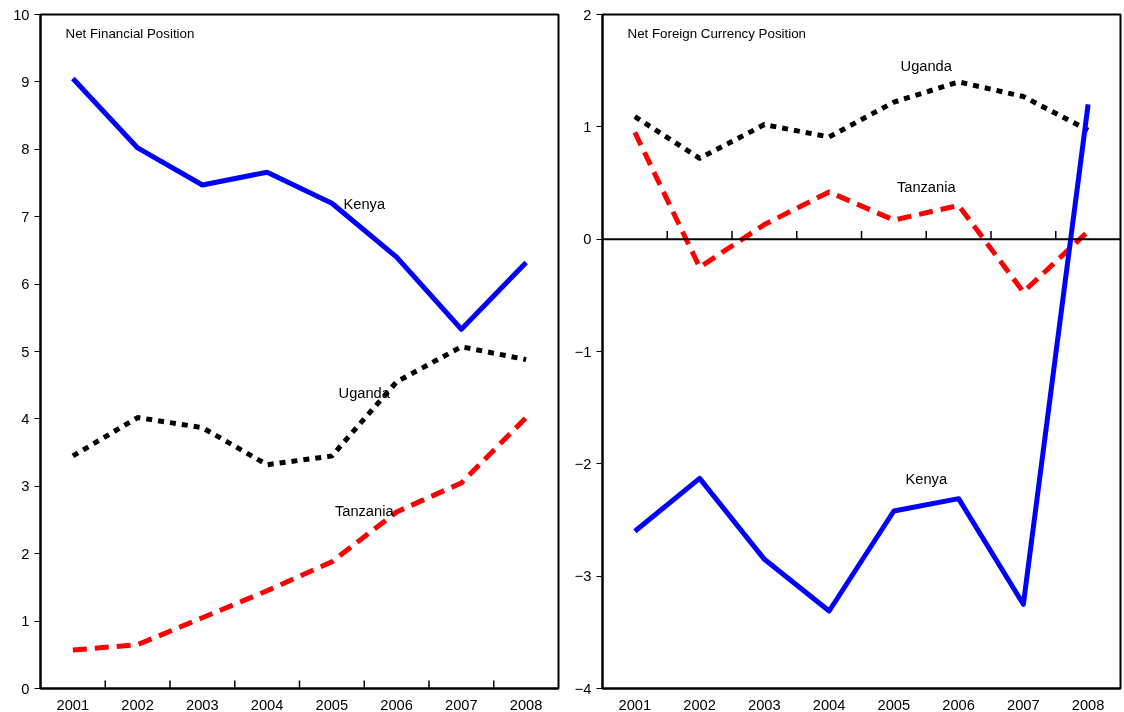 This screenshot has width=1124, height=712. What do you see at coordinates (25, 351) in the screenshot?
I see `y-tick-label: 5` at bounding box center [25, 351].